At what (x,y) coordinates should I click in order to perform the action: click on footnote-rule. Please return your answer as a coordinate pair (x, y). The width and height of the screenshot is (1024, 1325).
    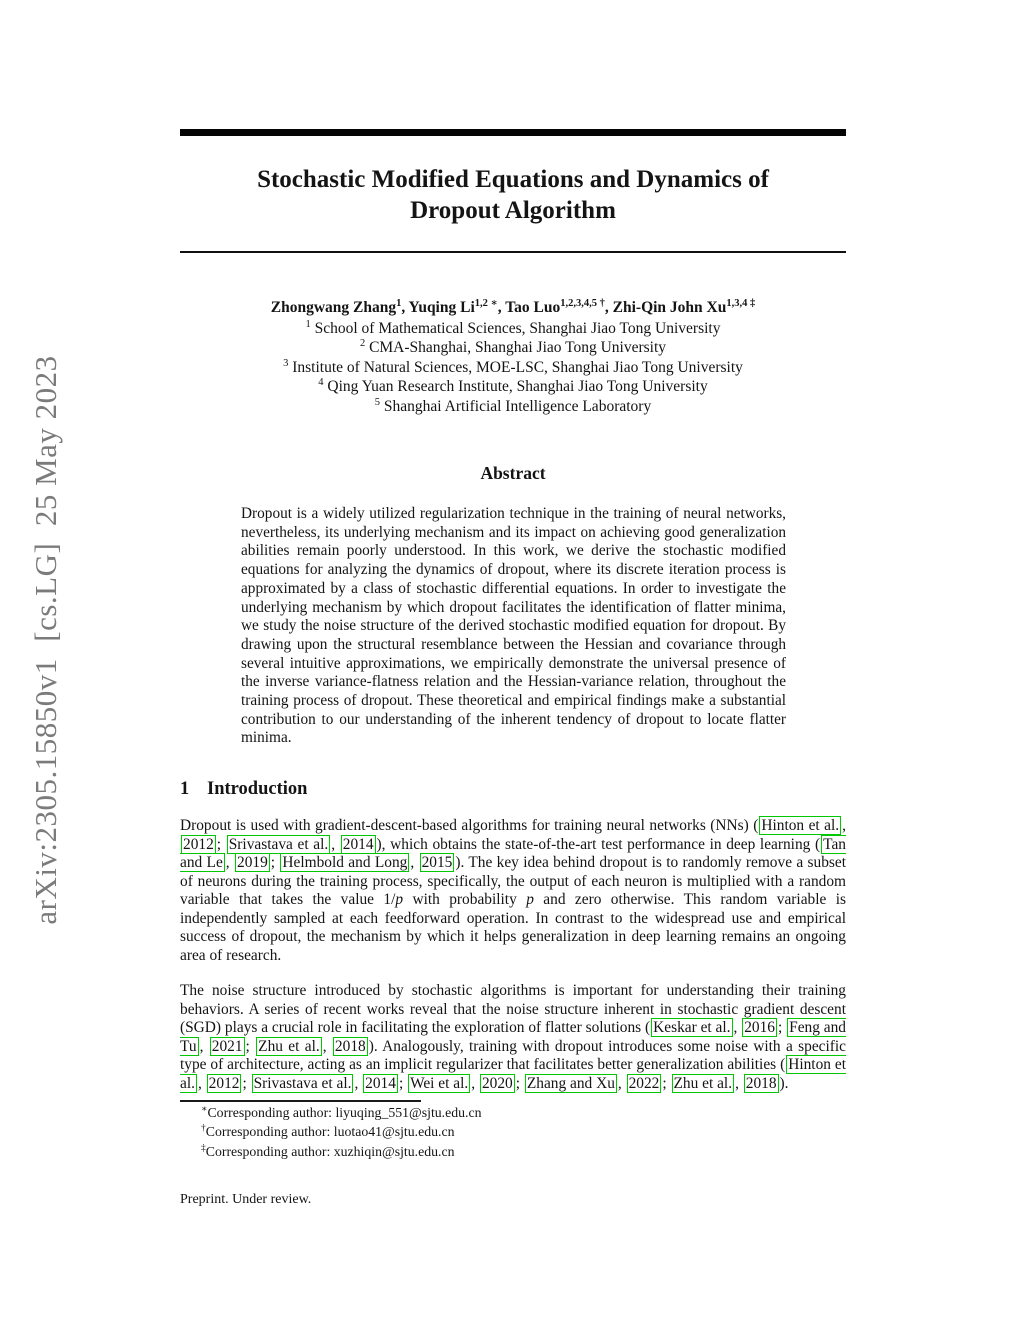
    Looking at the image, I should click on (300, 1101).